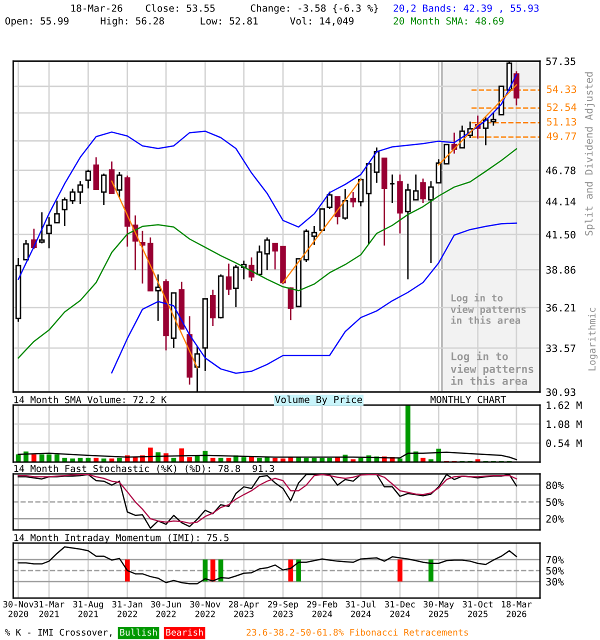  What do you see at coordinates (561, 61) in the screenshot?
I see `y-tick-label: 57.35` at bounding box center [561, 61].